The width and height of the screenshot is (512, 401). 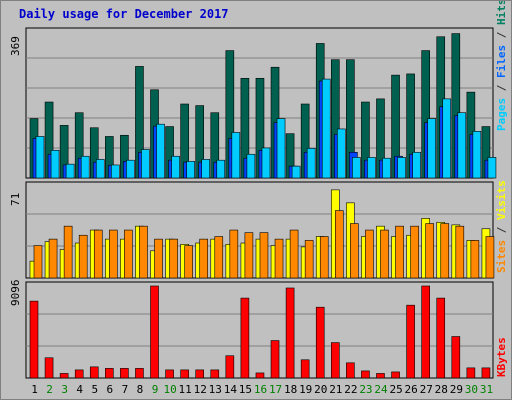 What do you see at coordinates (320, 389) in the screenshot?
I see `x-tick-label-day-20: 20` at bounding box center [320, 389].